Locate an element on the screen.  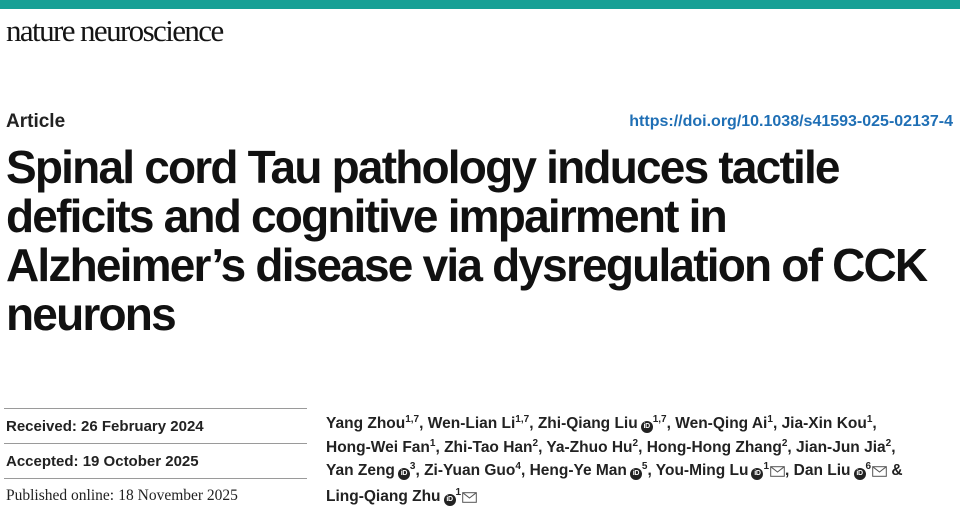
journal-name: nature neuroscience is located at coordinates (115, 30).